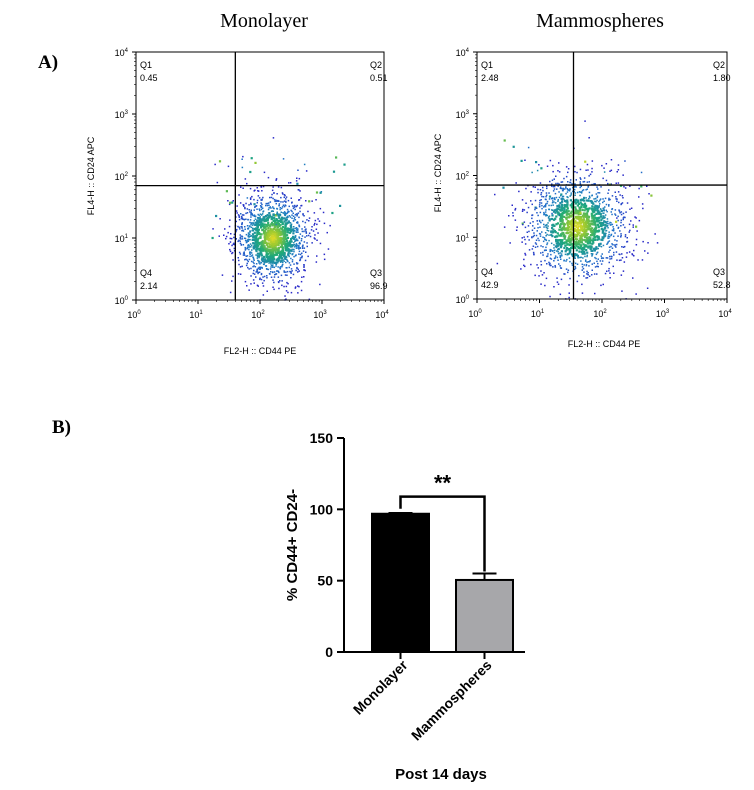  I want to click on y-tick-label: 102, so click(463, 177).